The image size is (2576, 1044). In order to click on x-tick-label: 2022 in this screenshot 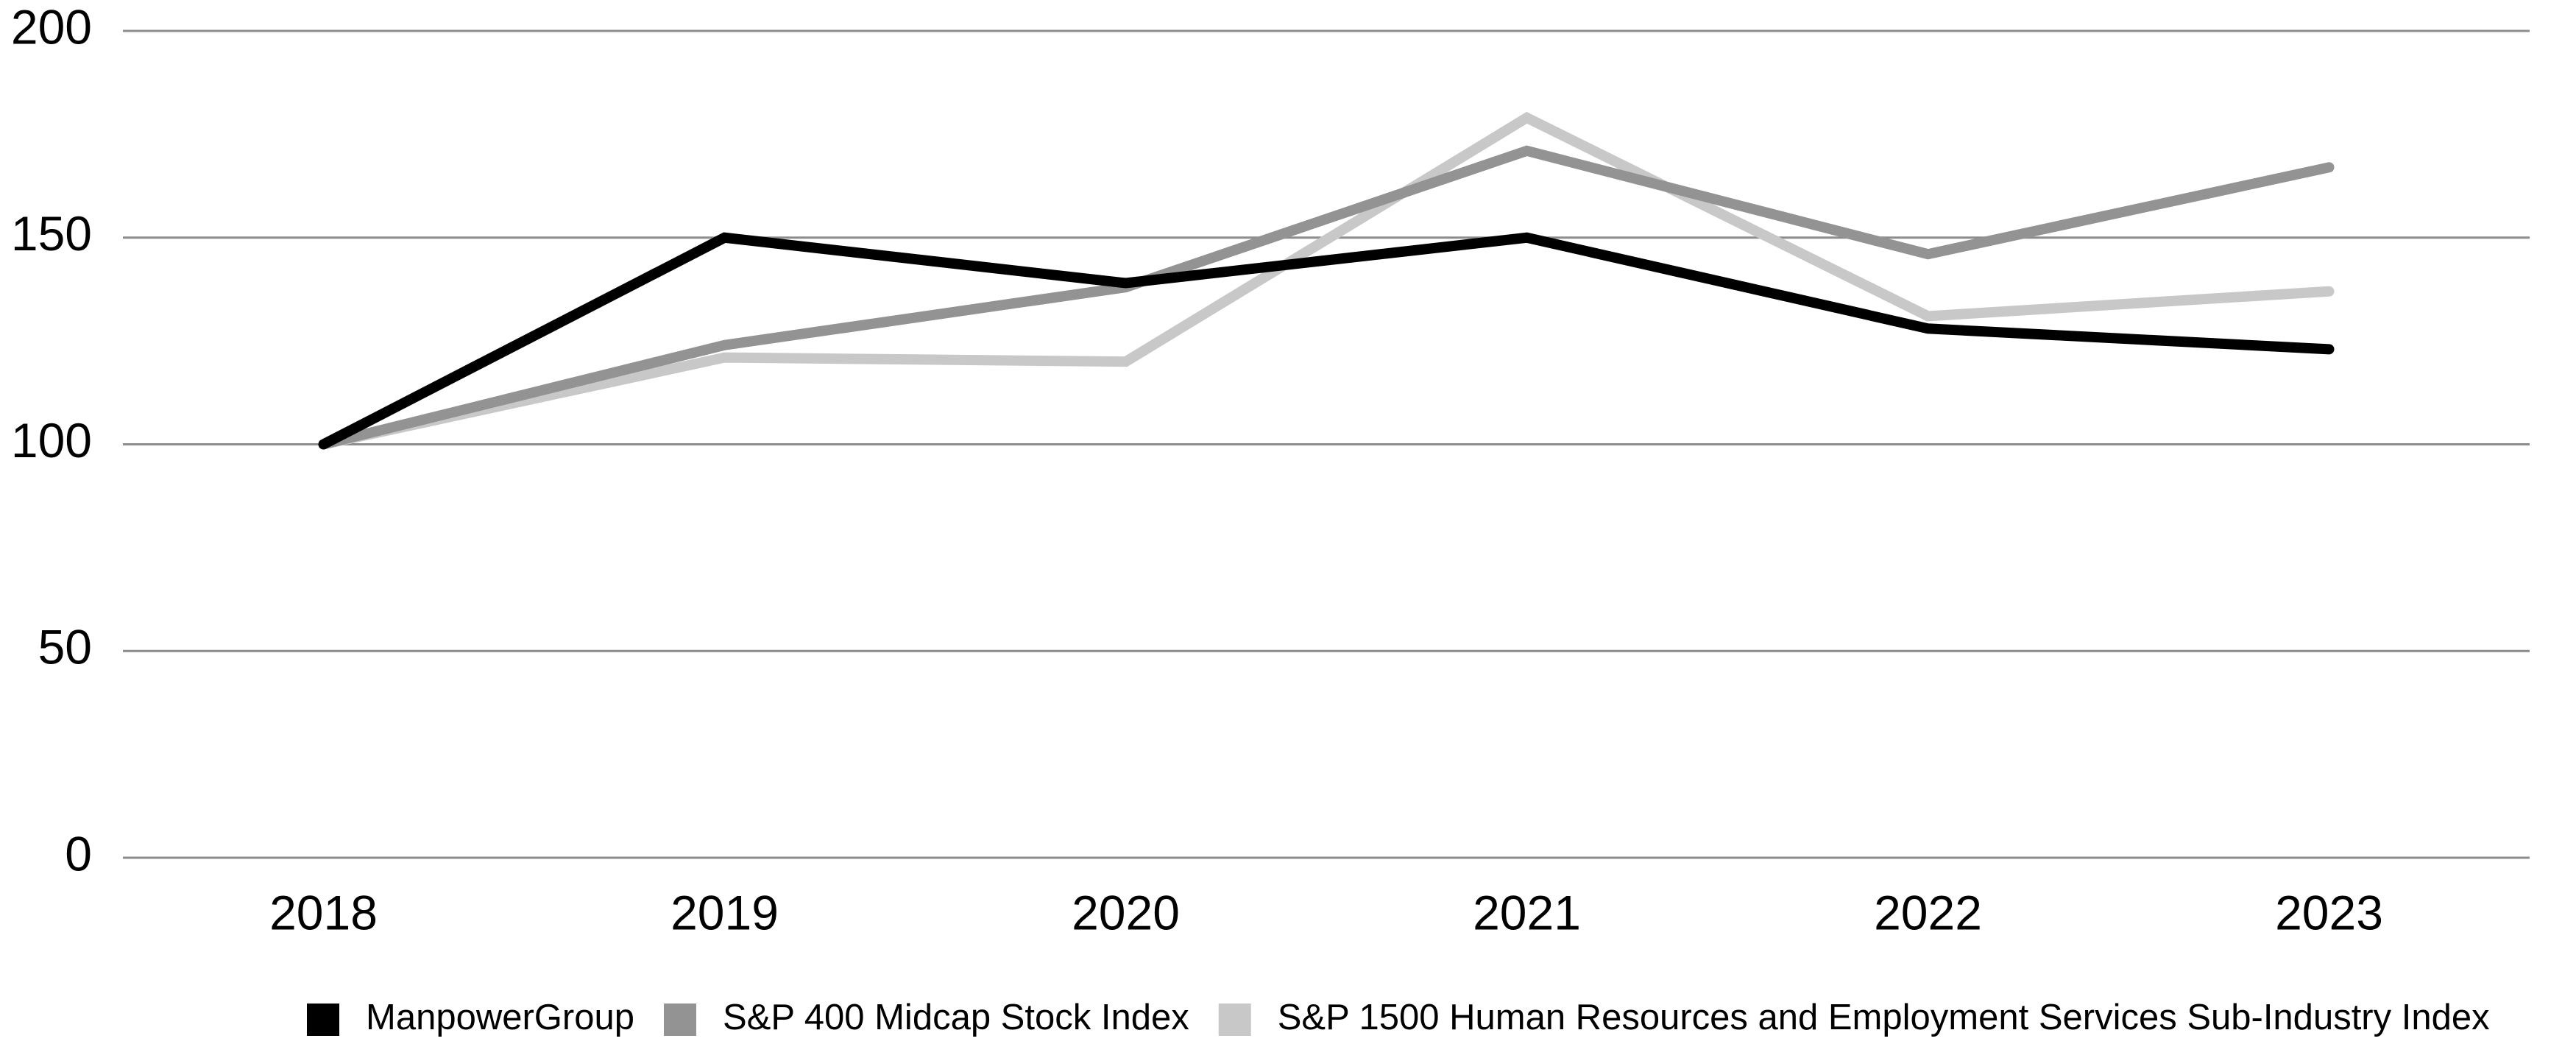, I will do `click(1928, 912)`.